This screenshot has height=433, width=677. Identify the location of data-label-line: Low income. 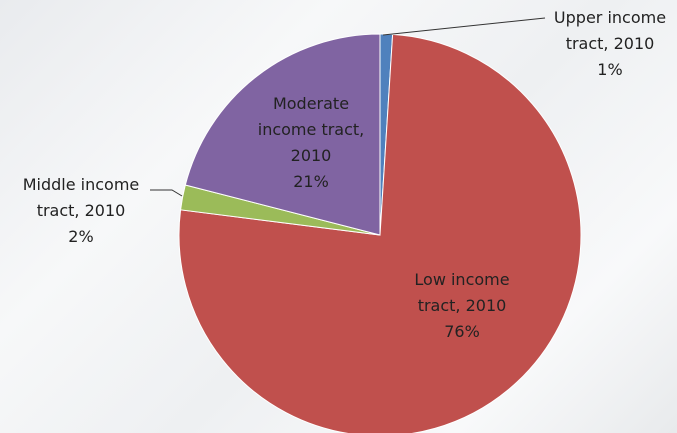
(461, 279).